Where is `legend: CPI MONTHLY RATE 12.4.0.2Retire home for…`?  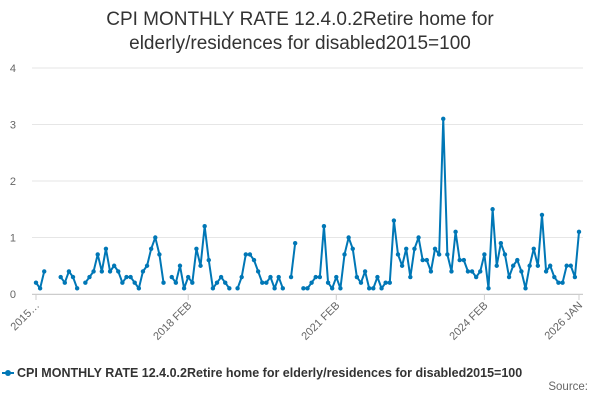
legend: CPI MONTHLY RATE 12.4.0.2Retire home for… is located at coordinates (300, 374).